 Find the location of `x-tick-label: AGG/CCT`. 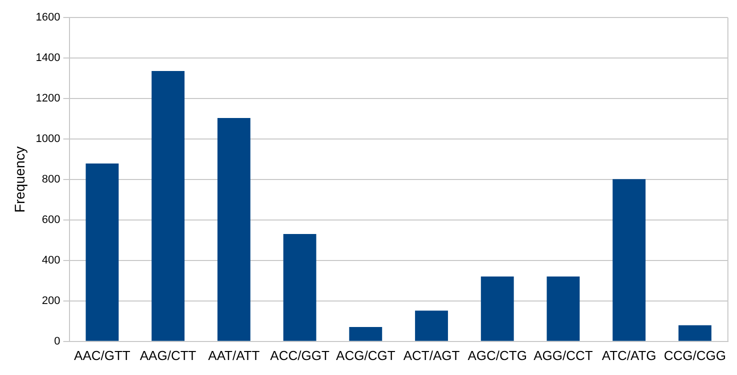

x-tick-label: AGG/CCT is located at coordinates (563, 355).